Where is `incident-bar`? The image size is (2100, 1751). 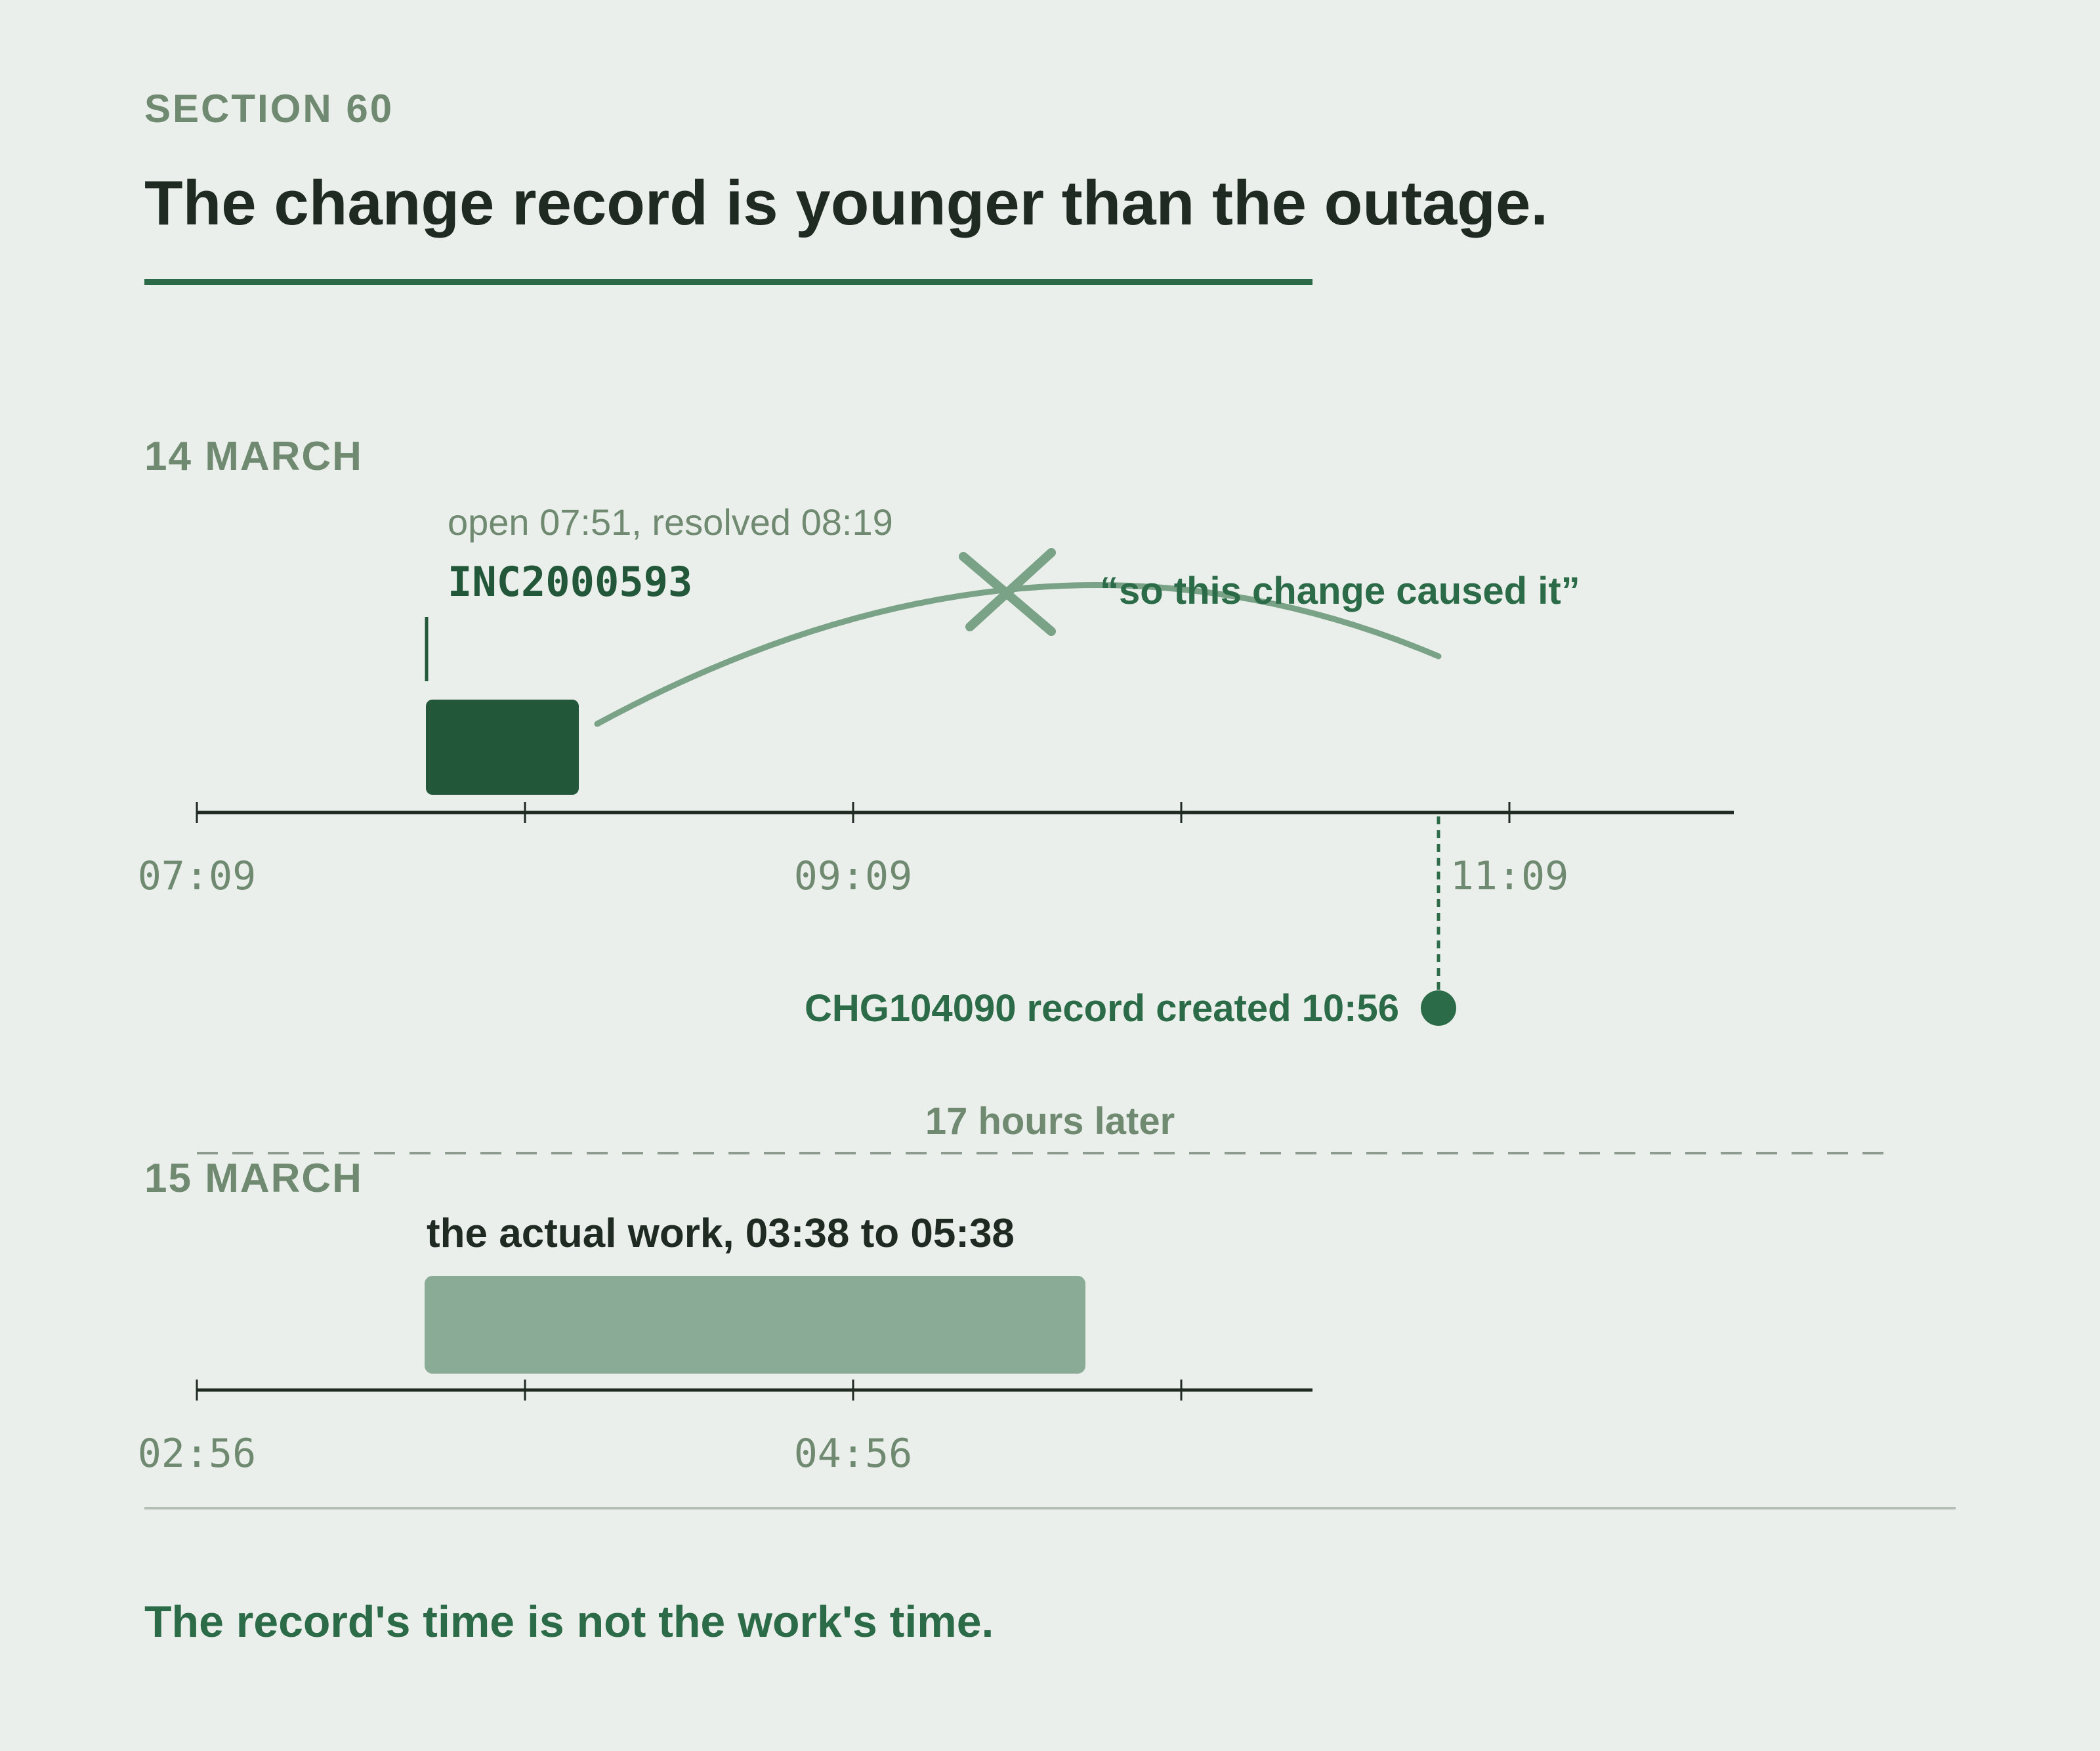 incident-bar is located at coordinates (502, 747).